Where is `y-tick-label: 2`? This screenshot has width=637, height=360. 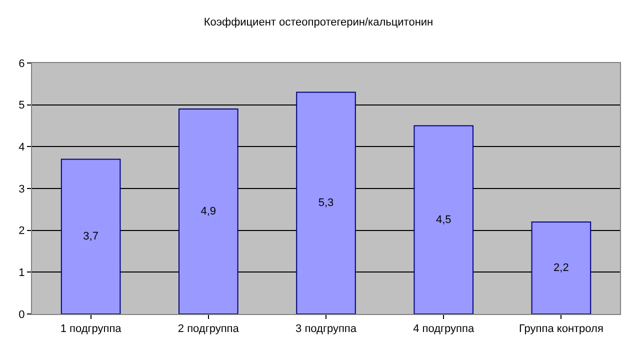
y-tick-label: 2 is located at coordinates (21, 231).